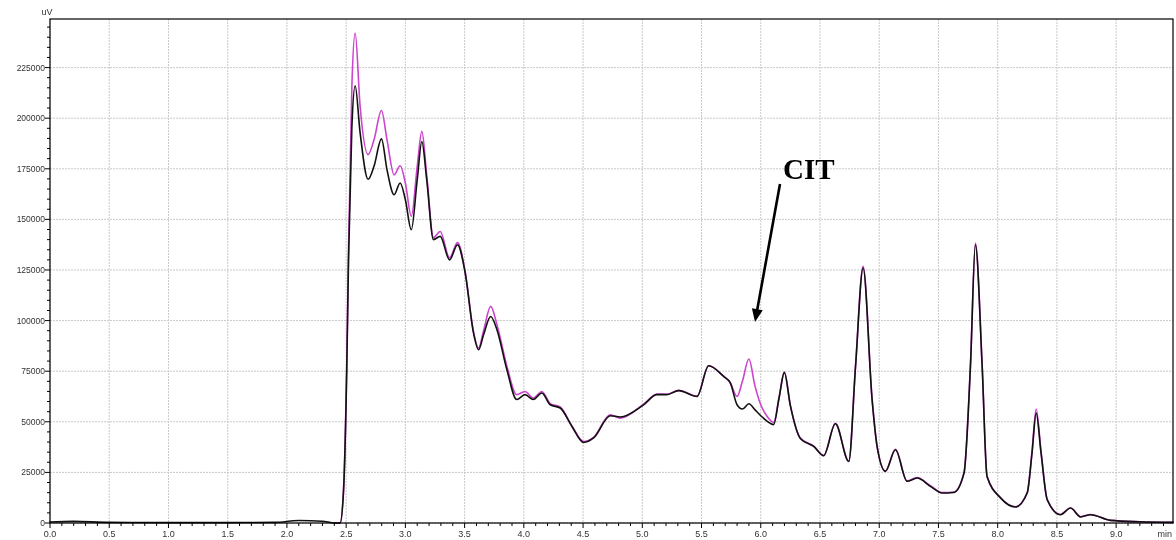 The width and height of the screenshot is (1176, 540). I want to click on y-tick-label: 25000, so click(33, 472).